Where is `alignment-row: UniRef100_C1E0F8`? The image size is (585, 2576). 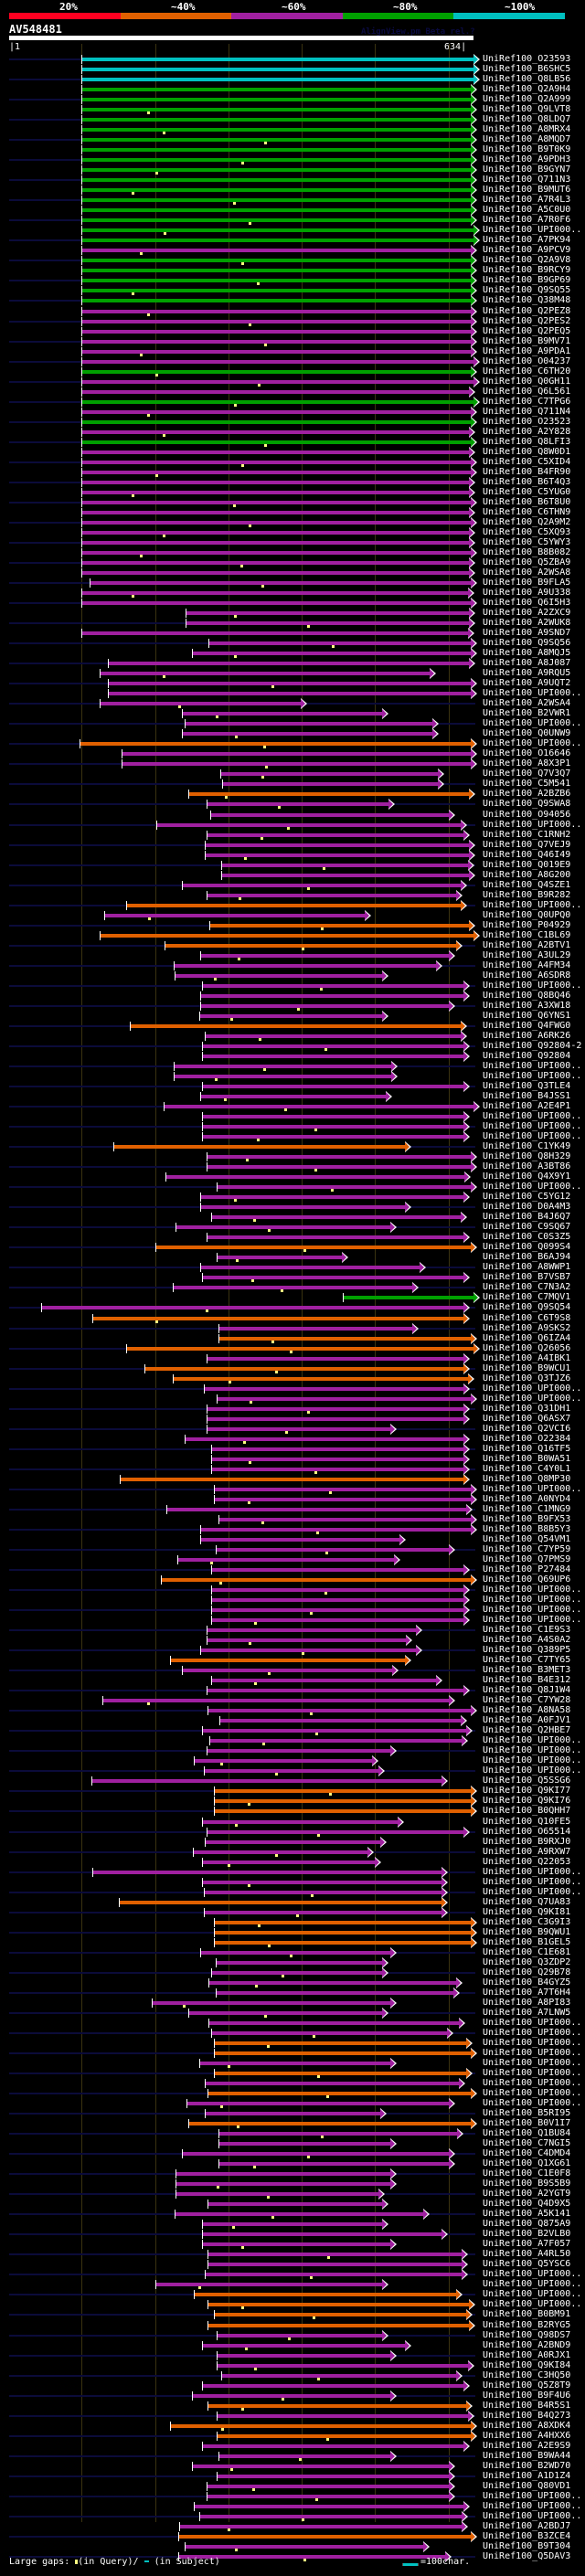
alignment-row: UniRef100_C1E0F8 is located at coordinates (293, 2174).